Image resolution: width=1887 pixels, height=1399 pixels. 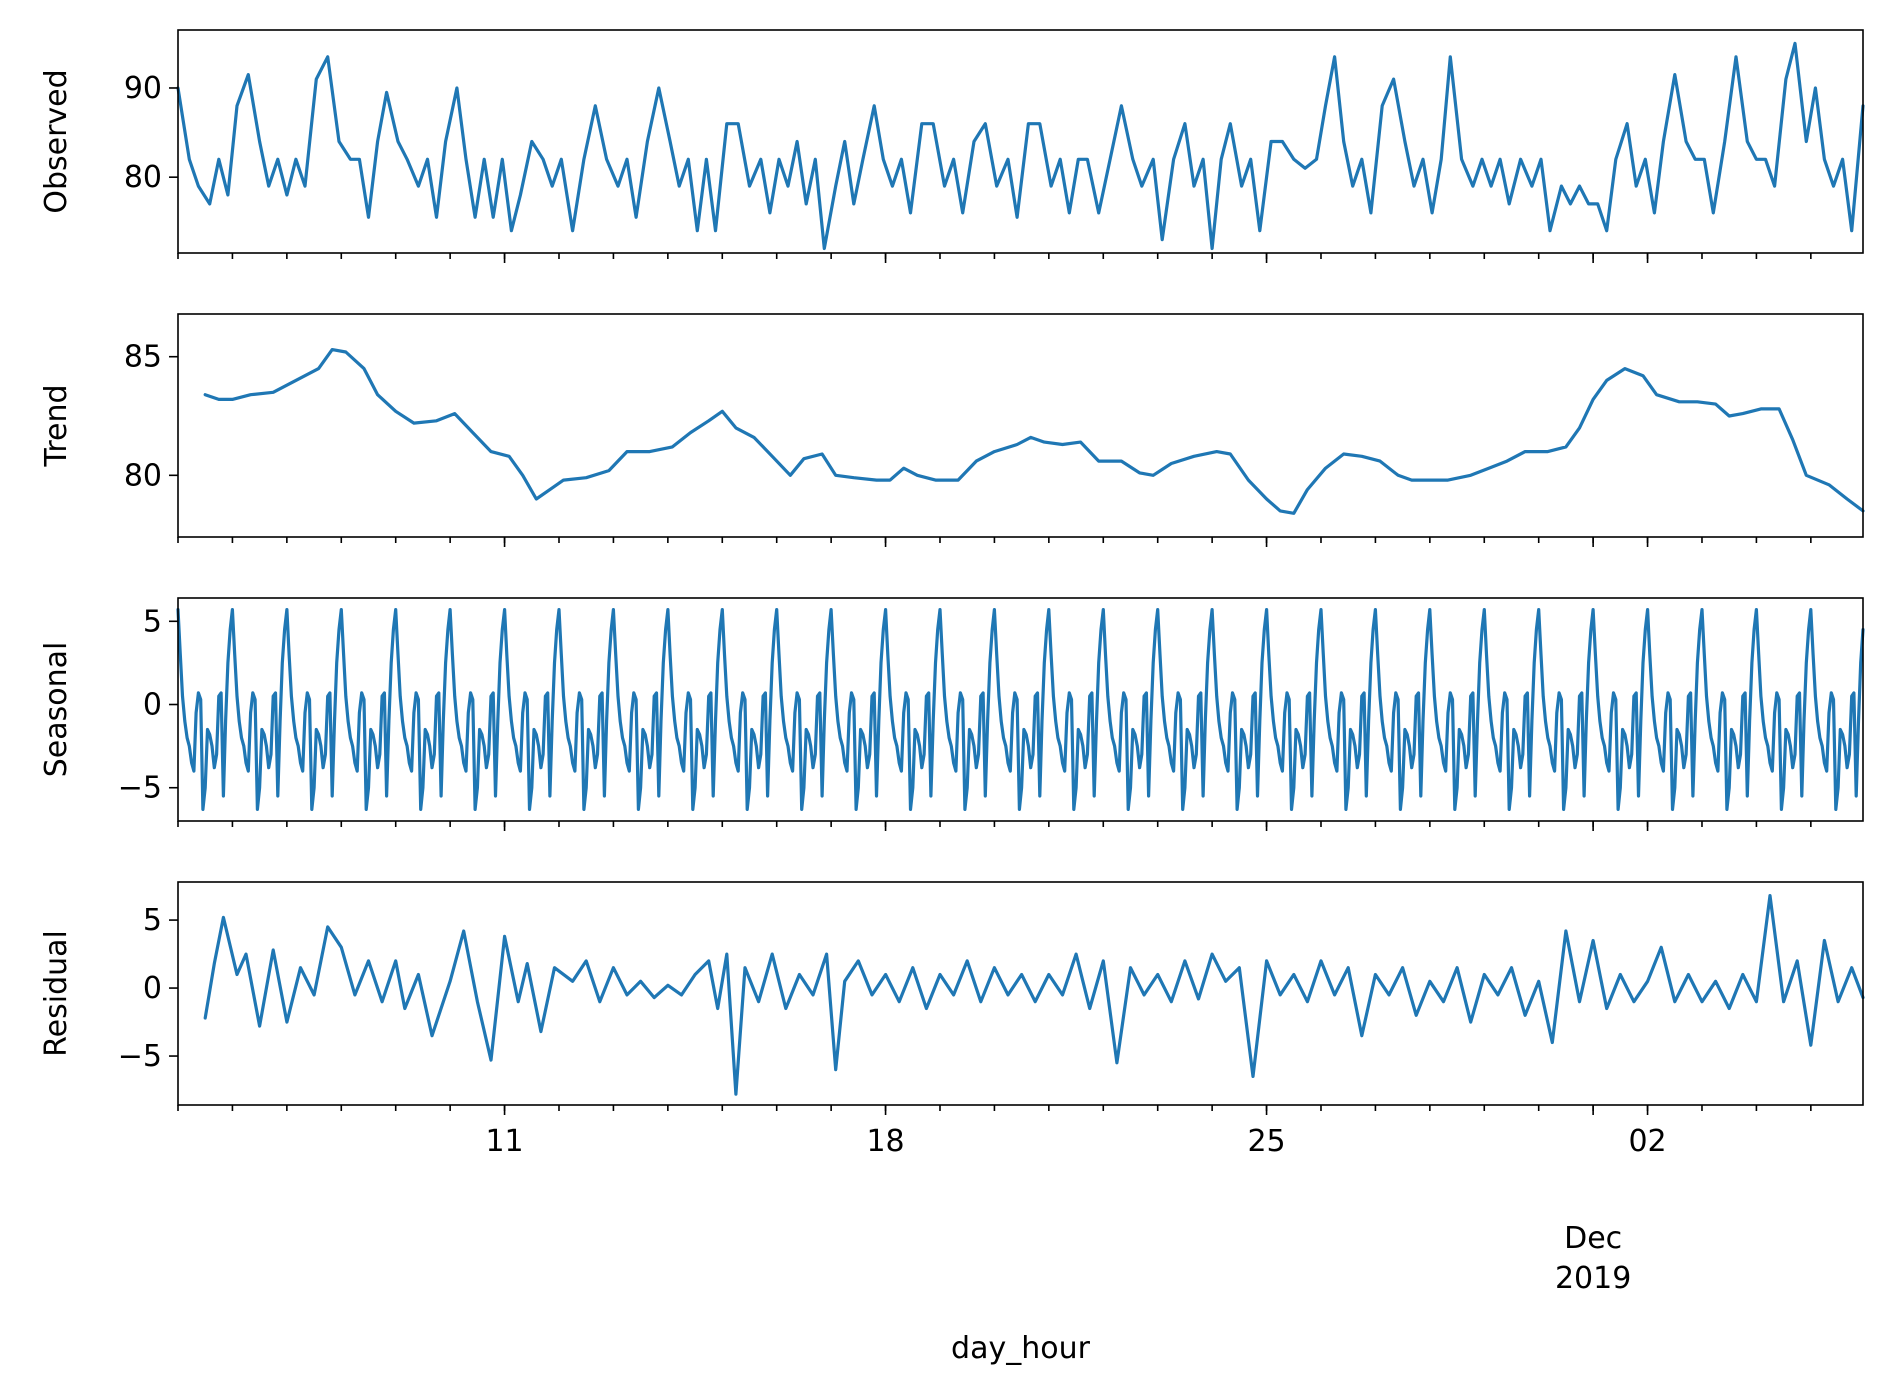 I want to click on seasonal-series-line, so click(x=1020, y=709).